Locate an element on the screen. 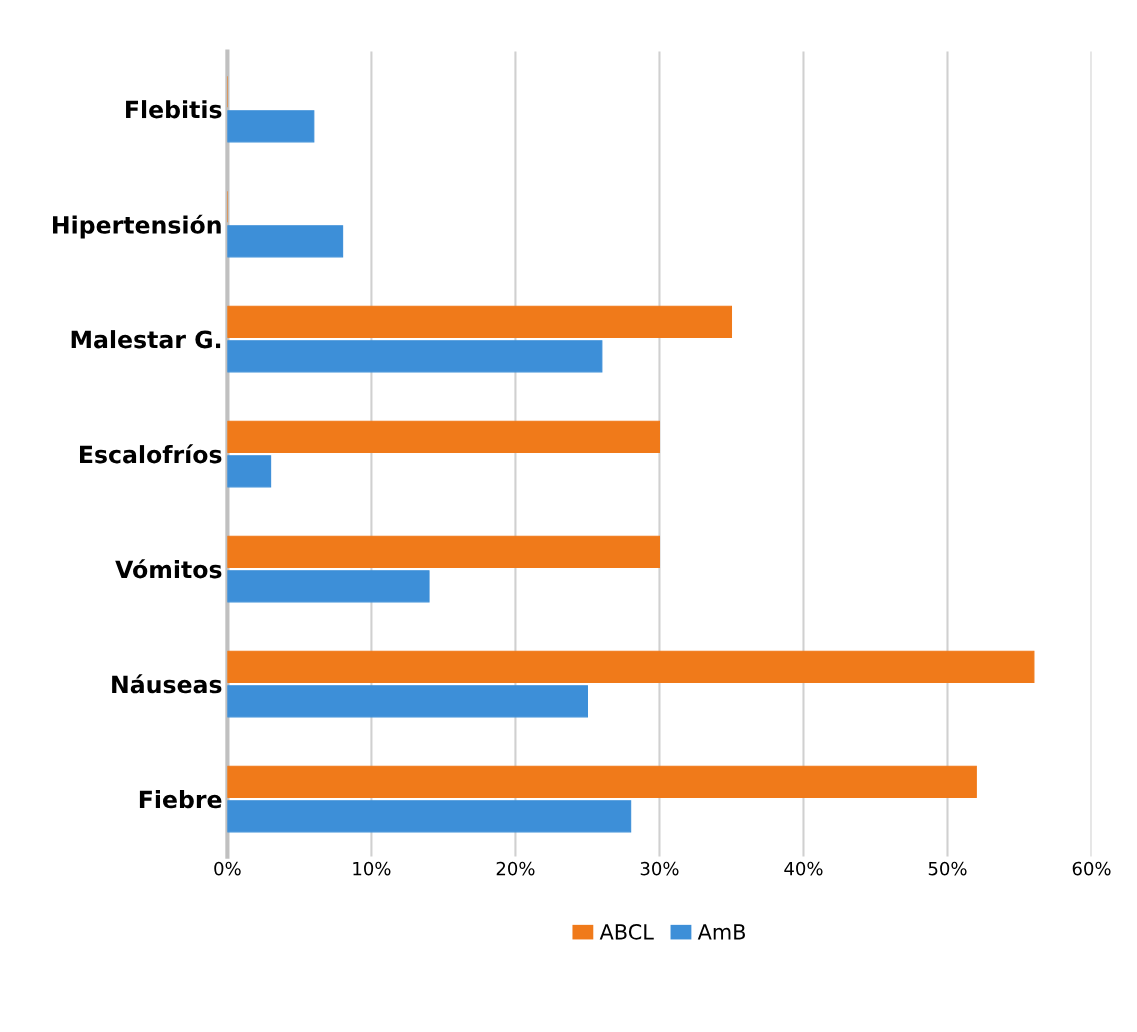 The width and height of the screenshot is (1137, 1032). y-tick-label: Flebitis is located at coordinates (174, 109).